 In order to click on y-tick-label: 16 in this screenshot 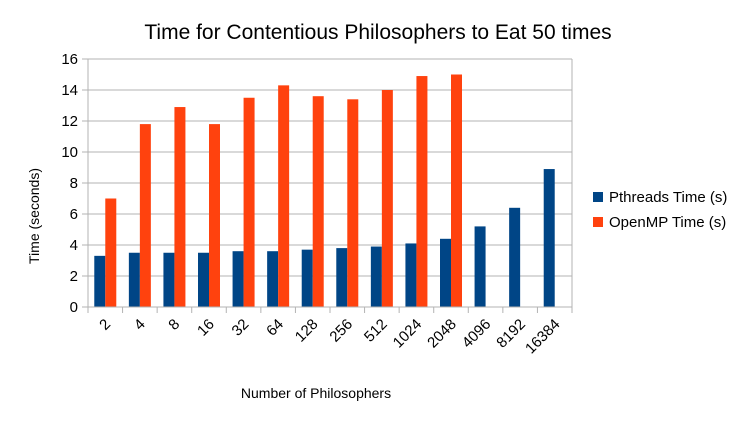, I will do `click(69, 59)`.